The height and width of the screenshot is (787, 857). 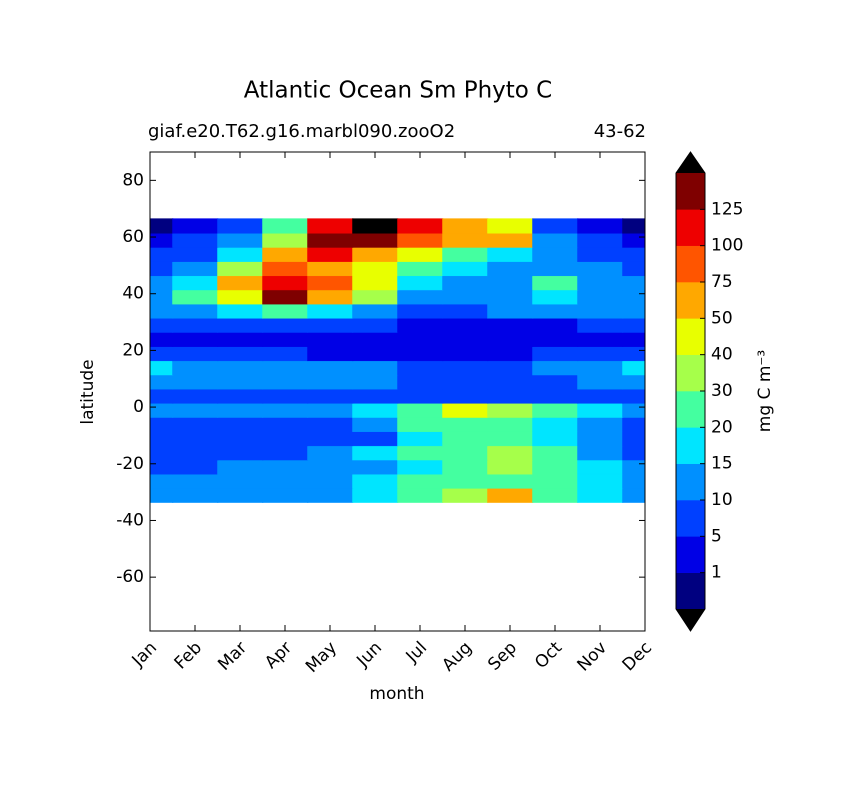 What do you see at coordinates (133, 350) in the screenshot?
I see `y-tick-label: 20` at bounding box center [133, 350].